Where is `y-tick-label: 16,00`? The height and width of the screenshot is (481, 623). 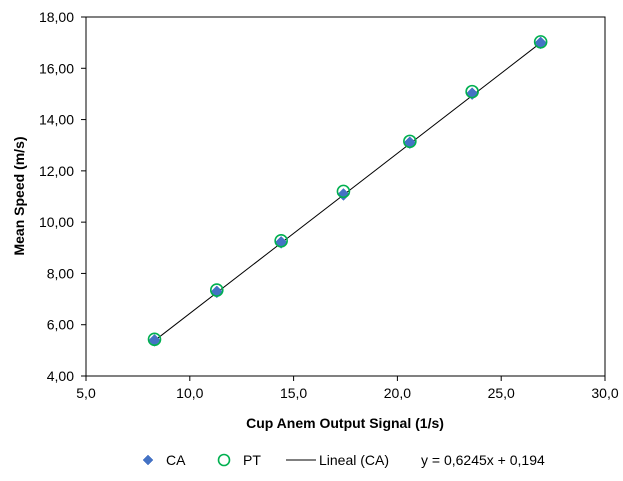
y-tick-label: 16,00 is located at coordinates (56, 68).